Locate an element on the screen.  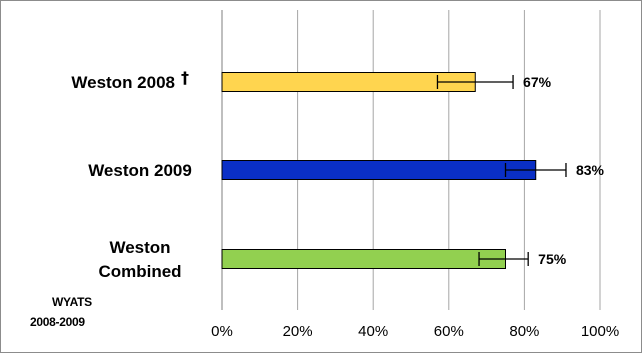
category-label: Weston is located at coordinates (139, 247).